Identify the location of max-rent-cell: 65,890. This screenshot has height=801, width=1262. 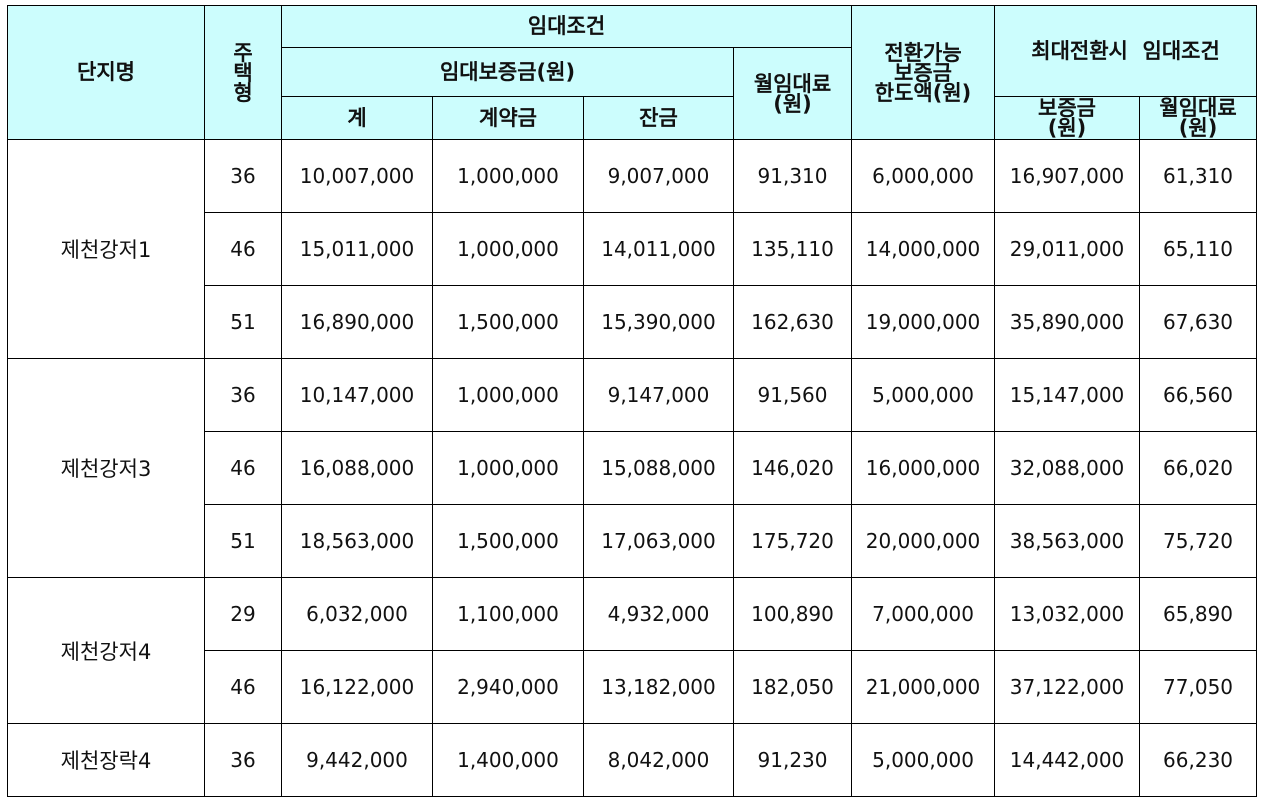
(1198, 614).